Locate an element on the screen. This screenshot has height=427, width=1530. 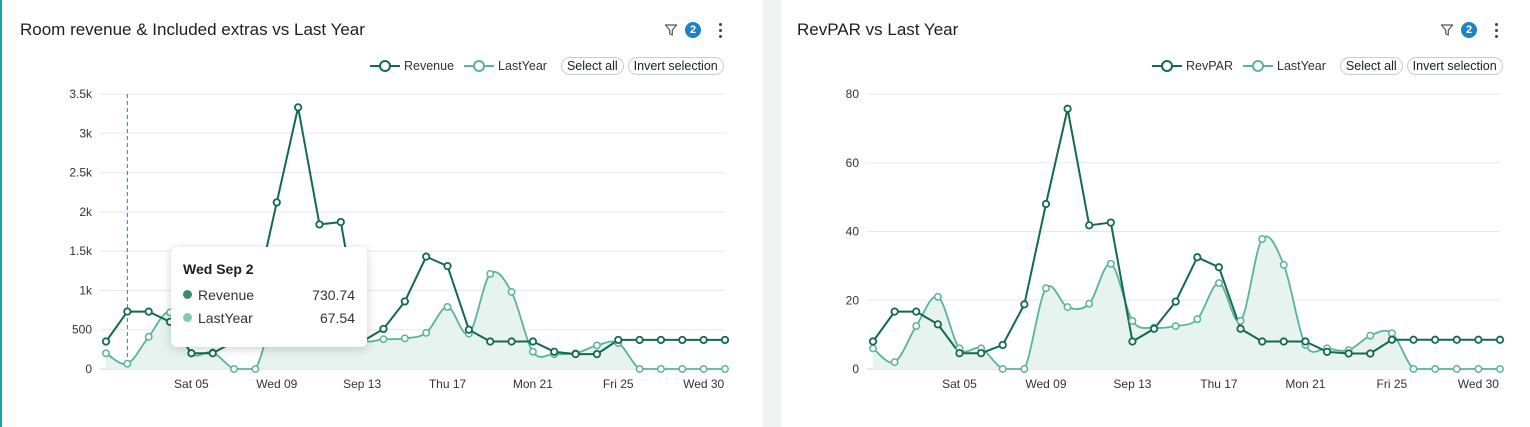
legend-item-revenue: Revenue is located at coordinates (412, 66).